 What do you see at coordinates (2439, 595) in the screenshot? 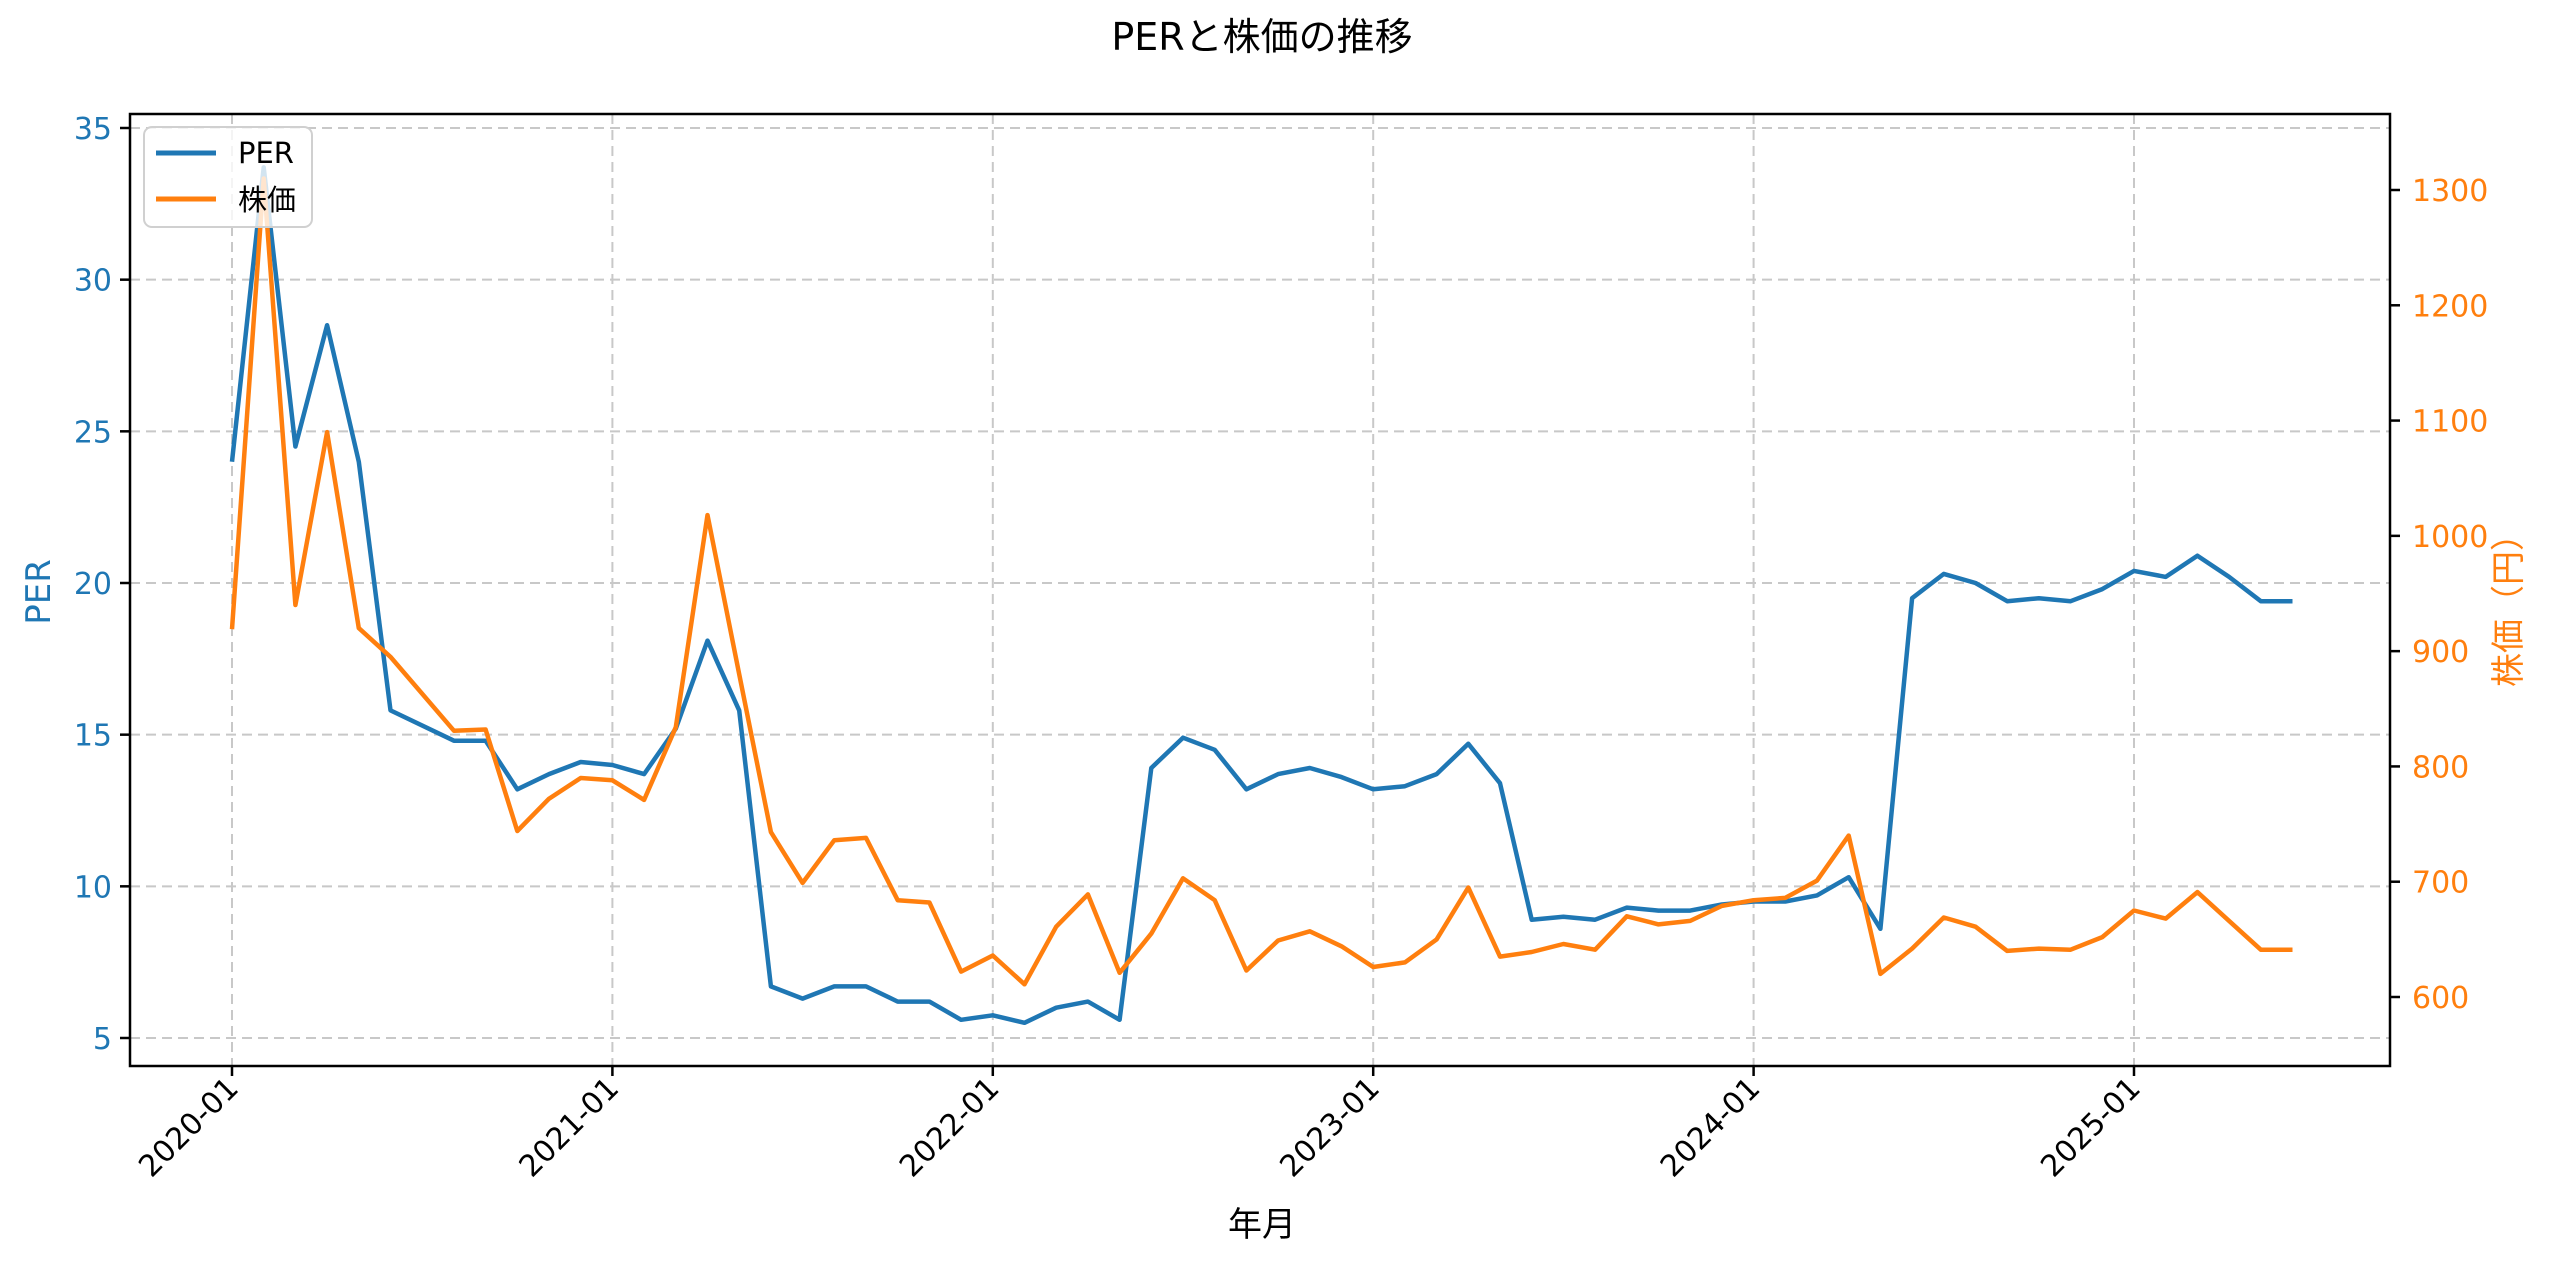
I see `right-y-axis: 600 700 800 900 1000 1100 1200 1300` at bounding box center [2439, 595].